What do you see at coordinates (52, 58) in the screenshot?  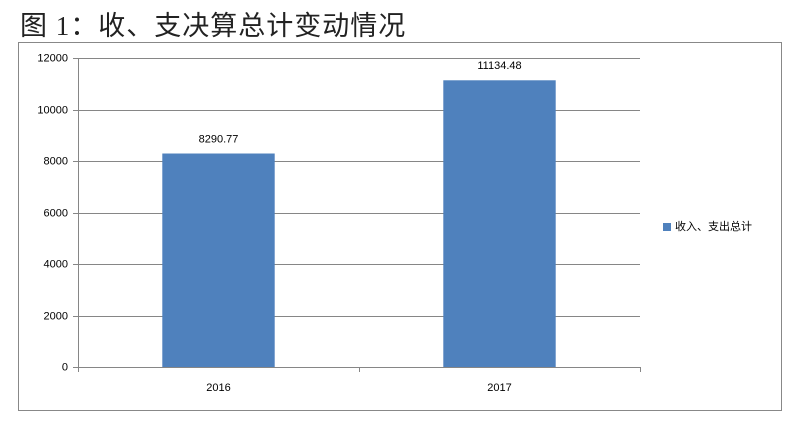 I see `y-tick-label: 12000` at bounding box center [52, 58].